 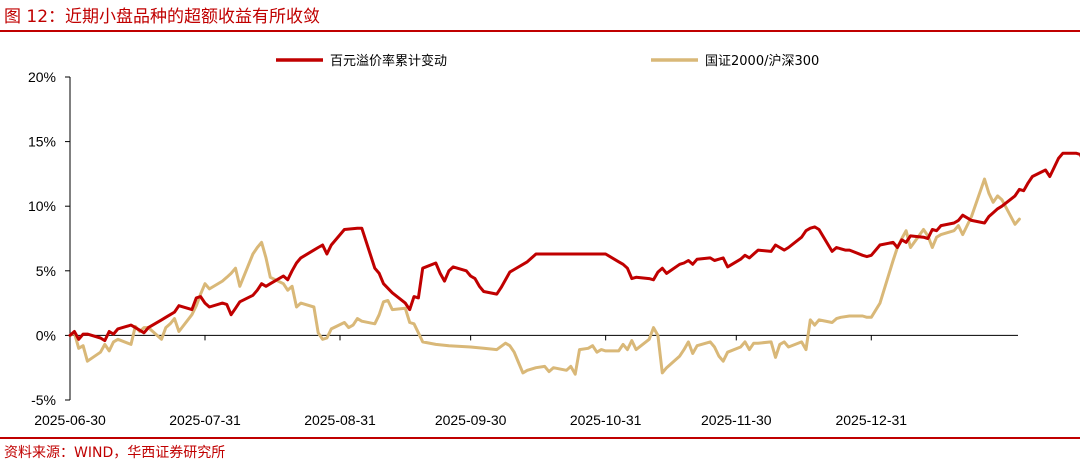 What do you see at coordinates (43, 400) in the screenshot?
I see `y-tick-label: -5%` at bounding box center [43, 400].